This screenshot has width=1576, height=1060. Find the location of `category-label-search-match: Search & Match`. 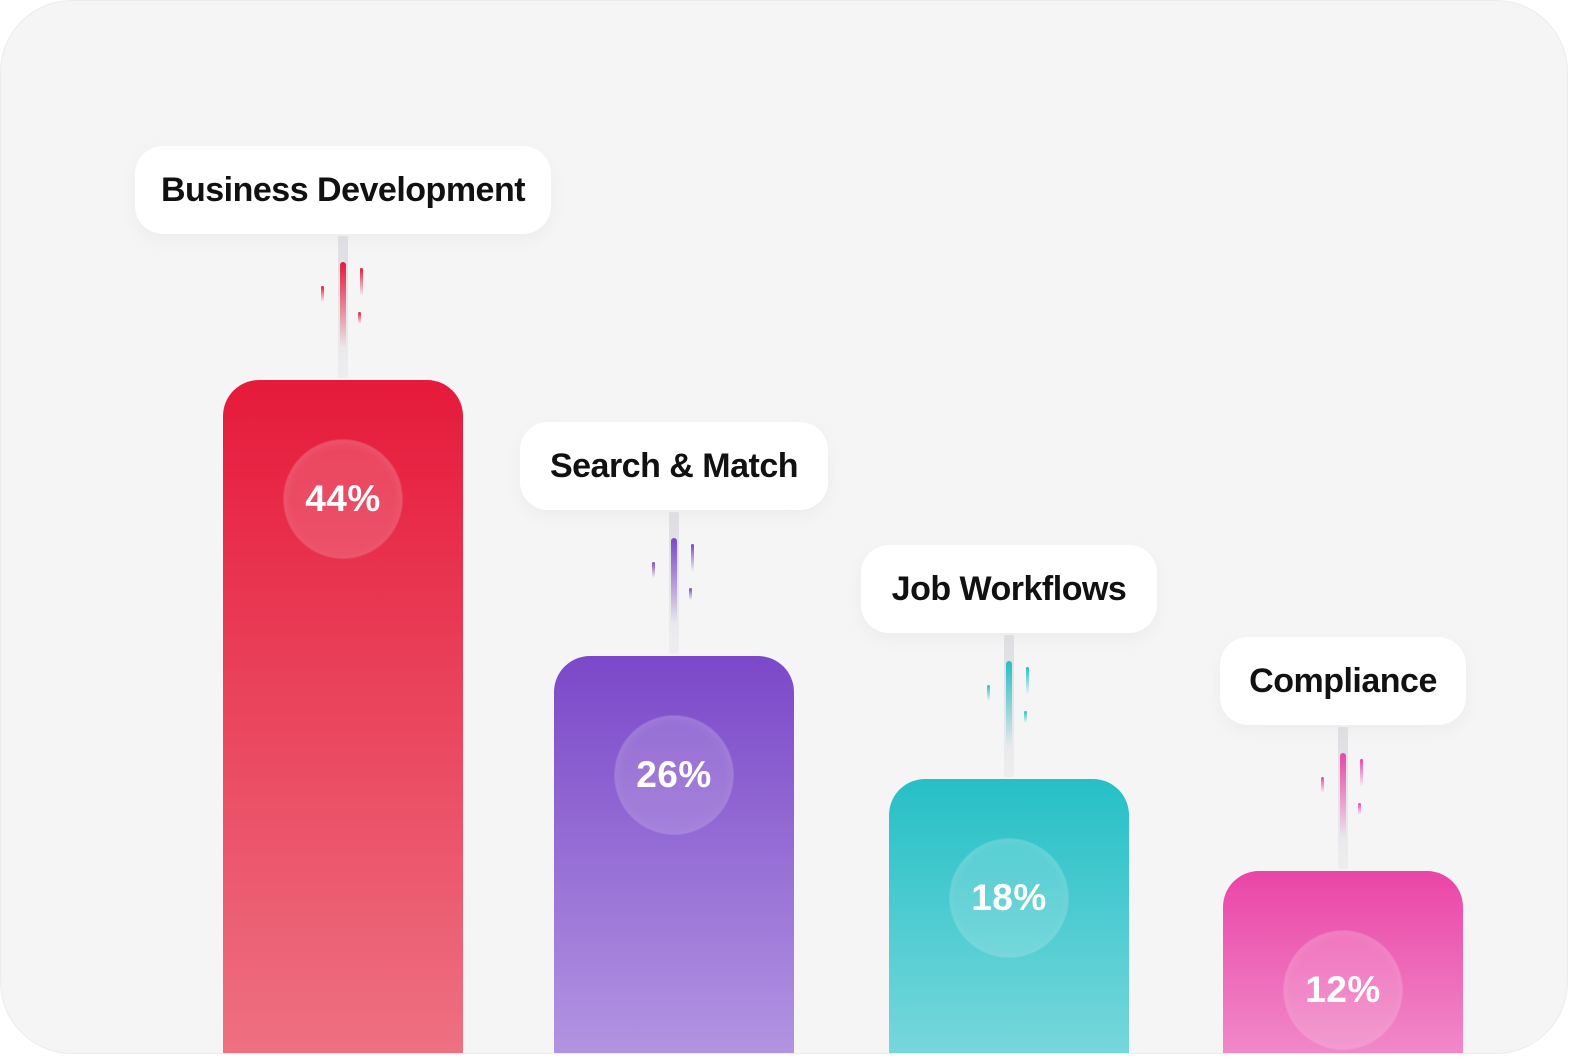

category-label-search-match: Search & Match is located at coordinates (674, 466).